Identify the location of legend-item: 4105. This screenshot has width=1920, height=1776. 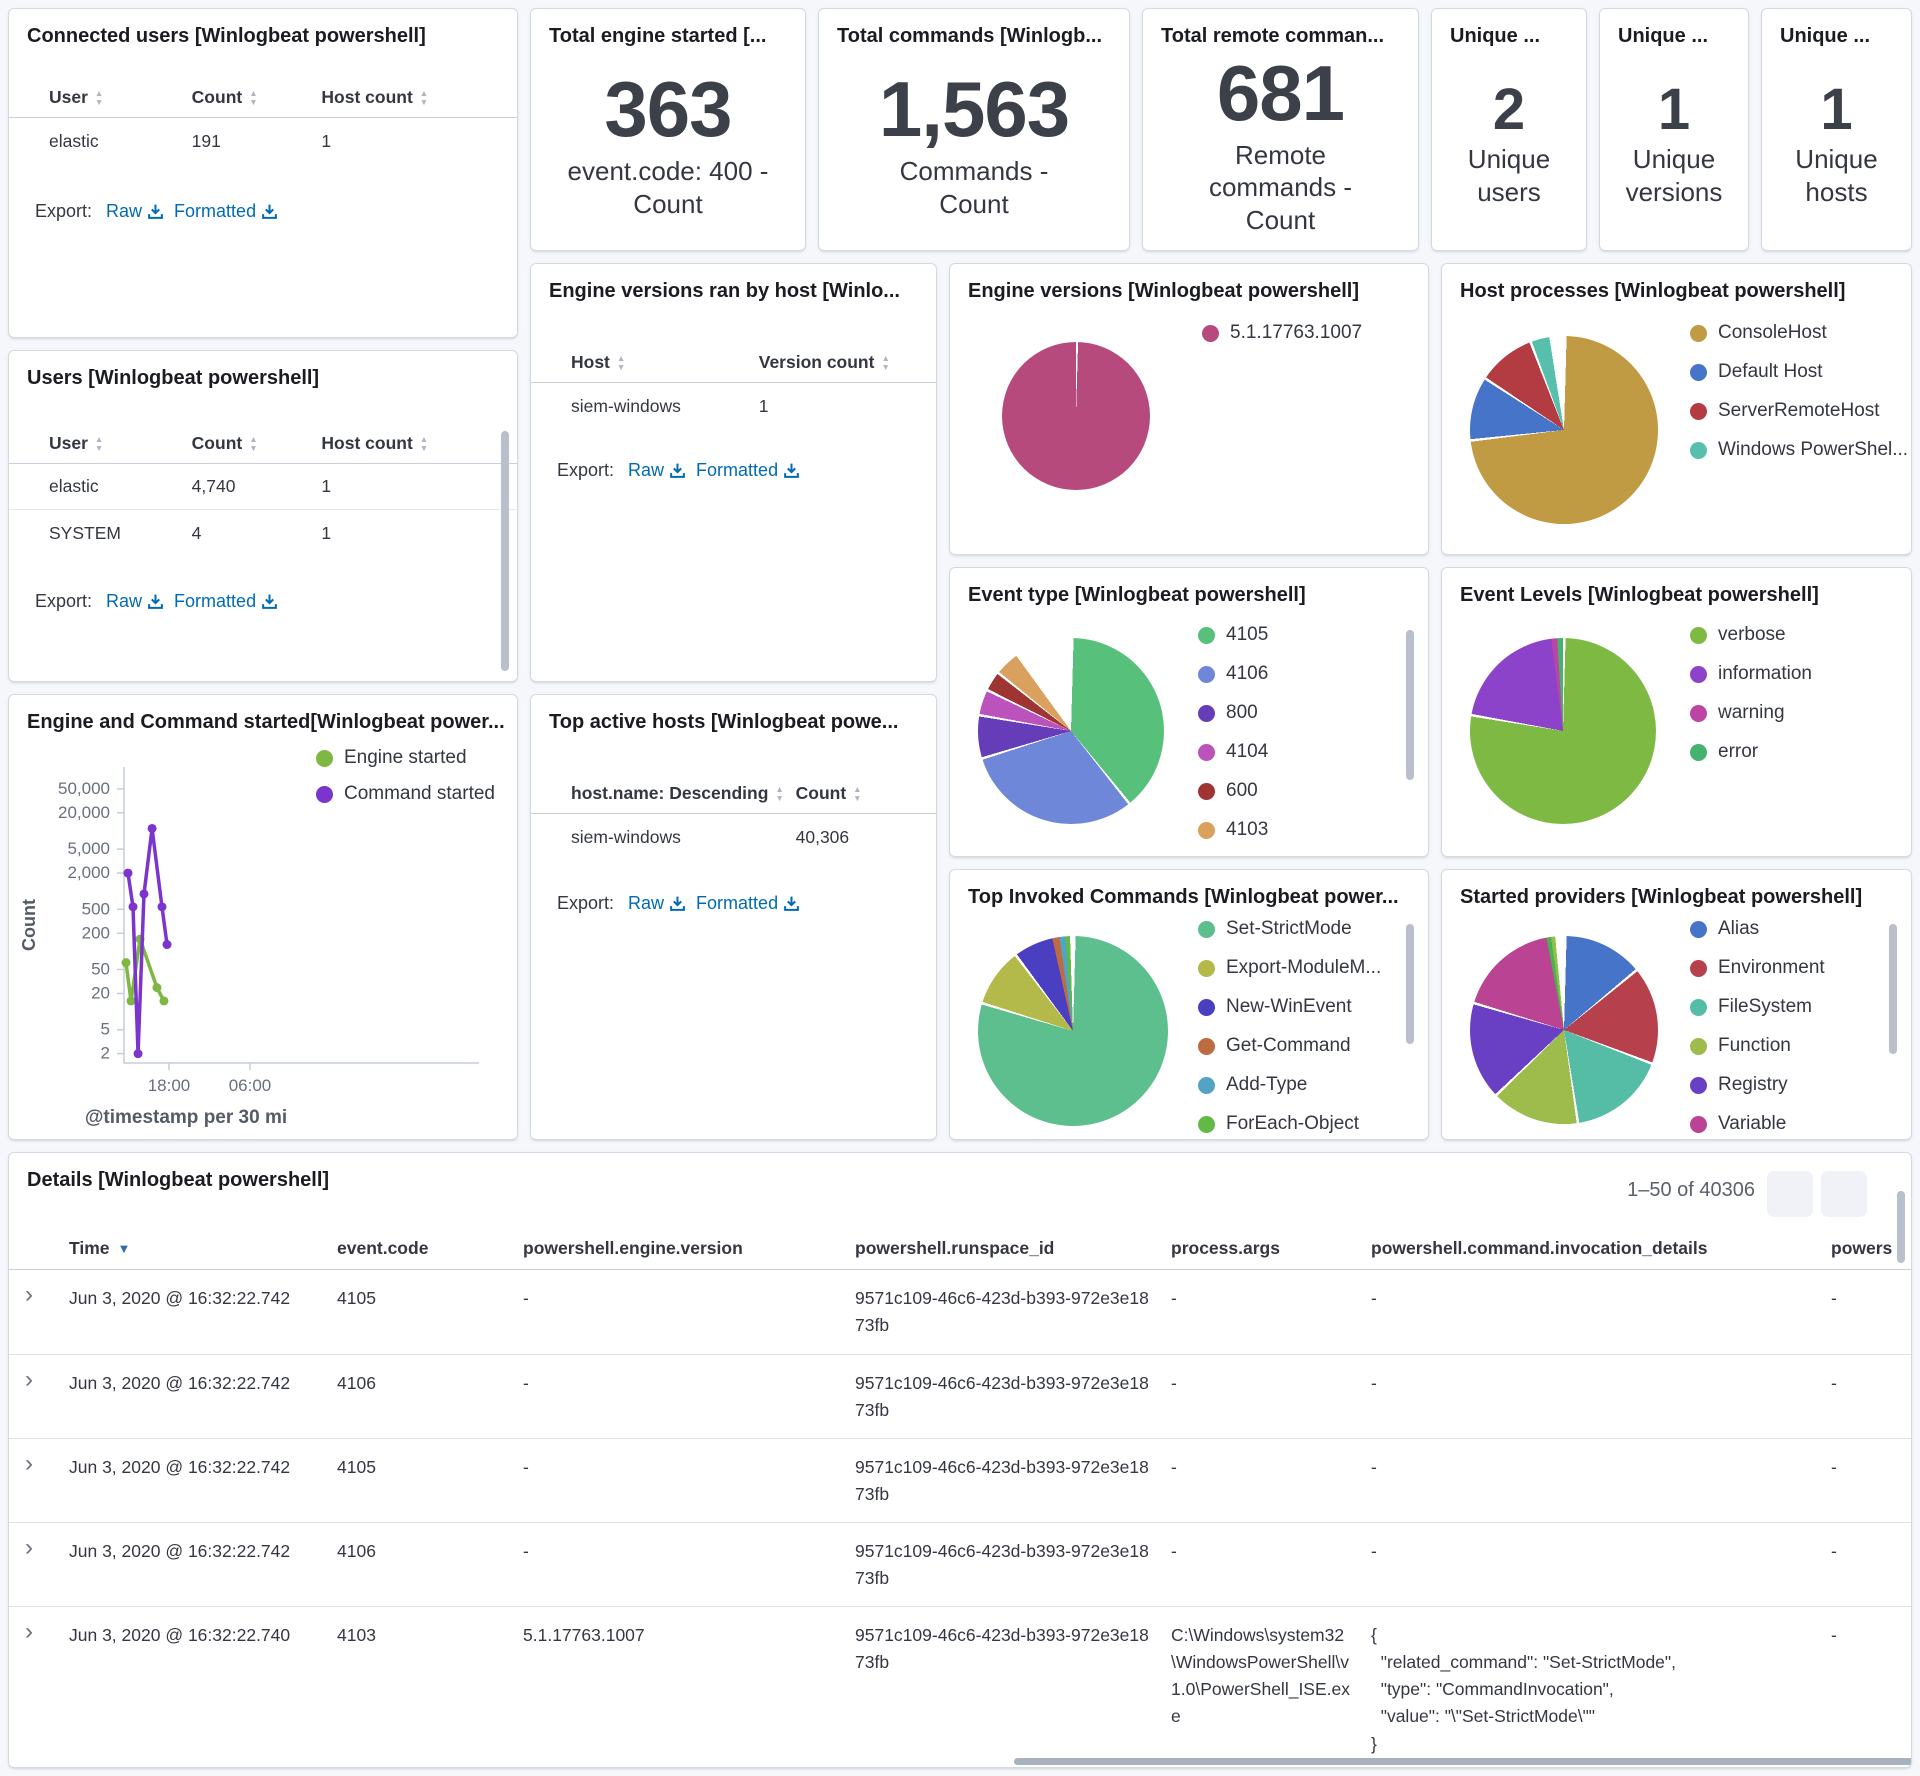
(1233, 635).